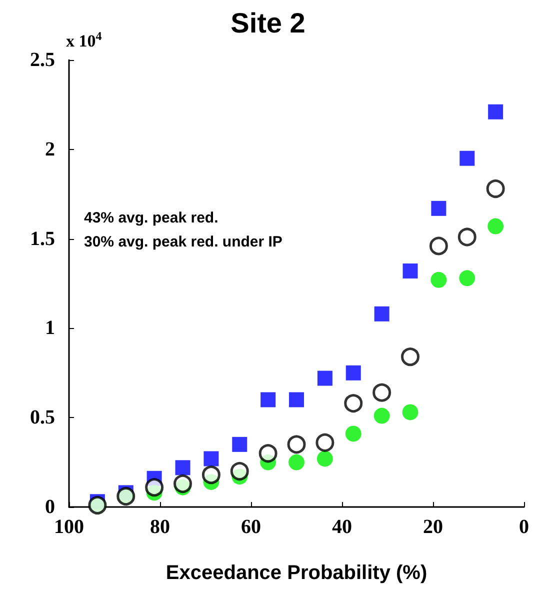 Image resolution: width=536 pixels, height=595 pixels. Describe the element at coordinates (524, 527) in the screenshot. I see `x-tick-label: 0` at that location.